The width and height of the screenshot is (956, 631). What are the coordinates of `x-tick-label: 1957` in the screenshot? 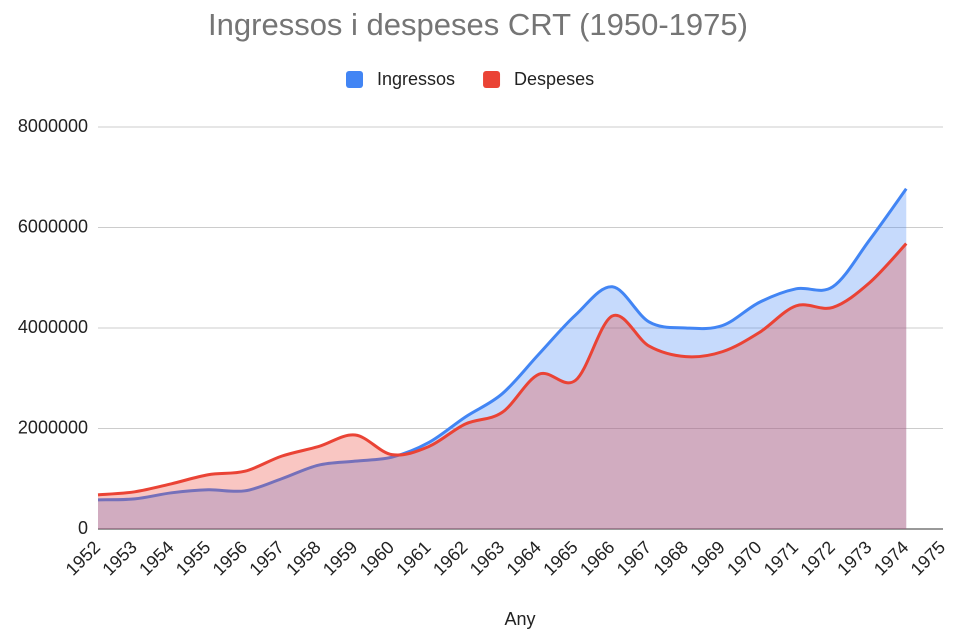 It's located at (266, 558).